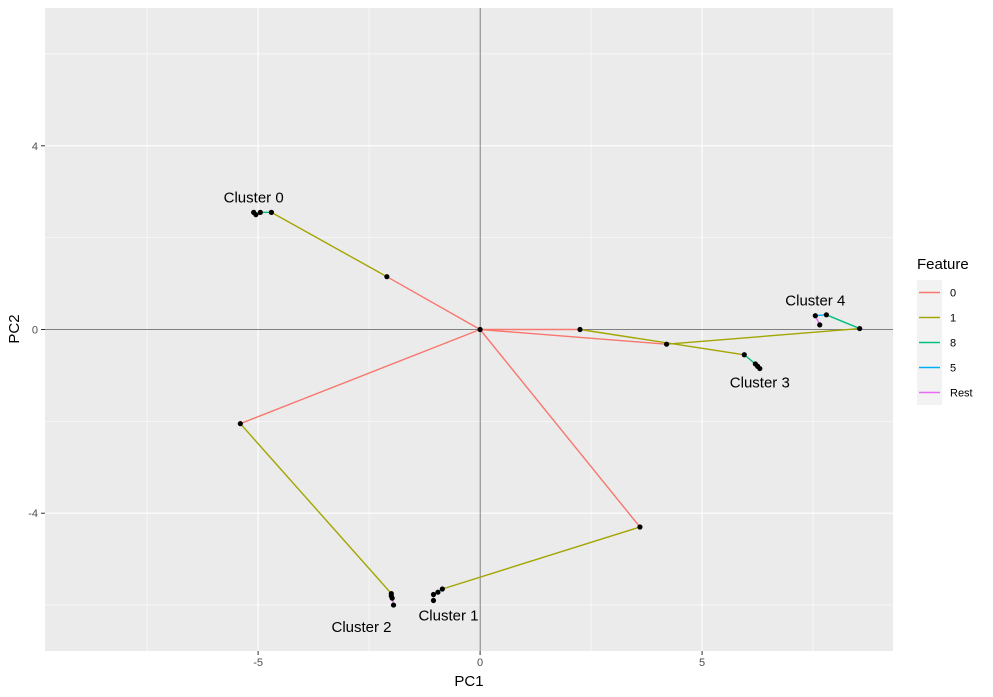  What do you see at coordinates (760, 383) in the screenshot?
I see `cluster-label: Cluster 3` at bounding box center [760, 383].